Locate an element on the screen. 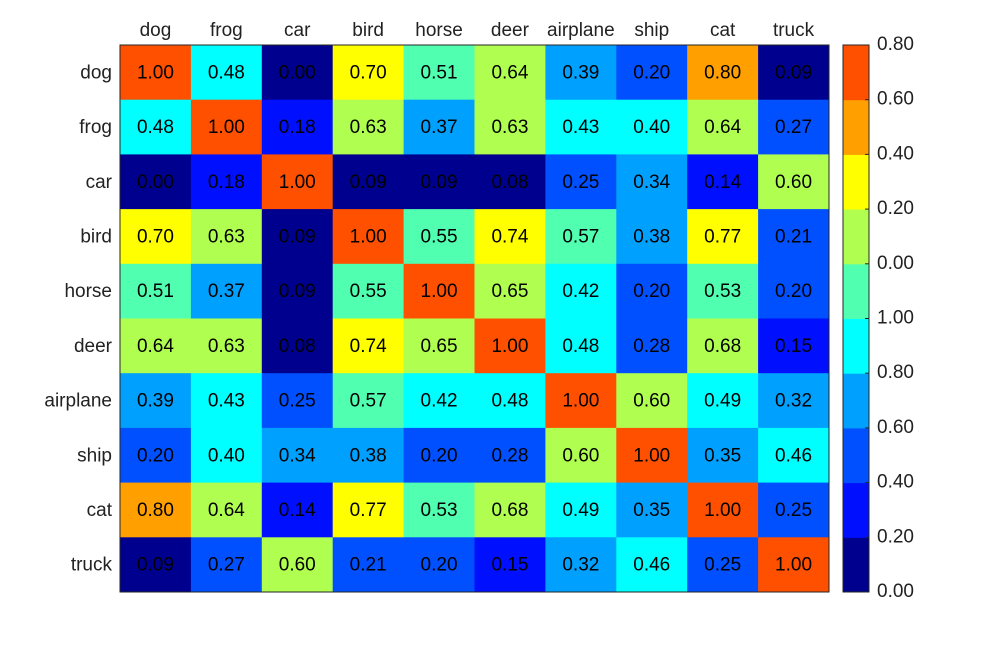 The height and width of the screenshot is (666, 984). column-label: car is located at coordinates (297, 30).